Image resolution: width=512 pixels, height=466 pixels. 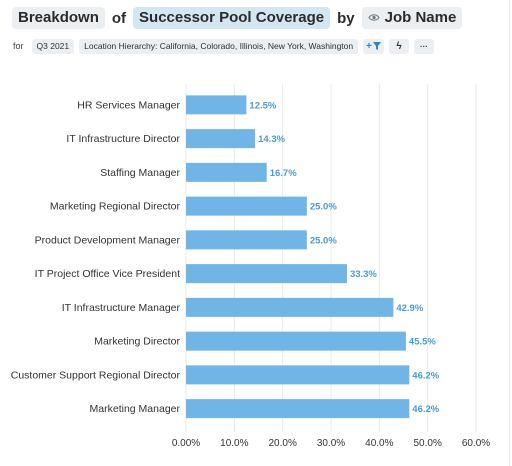 What do you see at coordinates (331, 443) in the screenshot?
I see `x-tick-label: 30.0%` at bounding box center [331, 443].